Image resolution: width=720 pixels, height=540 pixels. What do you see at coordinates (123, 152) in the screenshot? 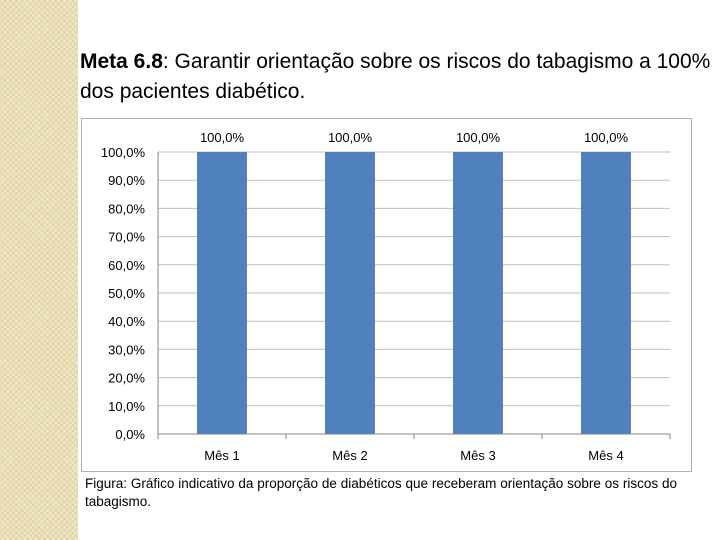
I see `y-tick-label: 100,0%` at bounding box center [123, 152].